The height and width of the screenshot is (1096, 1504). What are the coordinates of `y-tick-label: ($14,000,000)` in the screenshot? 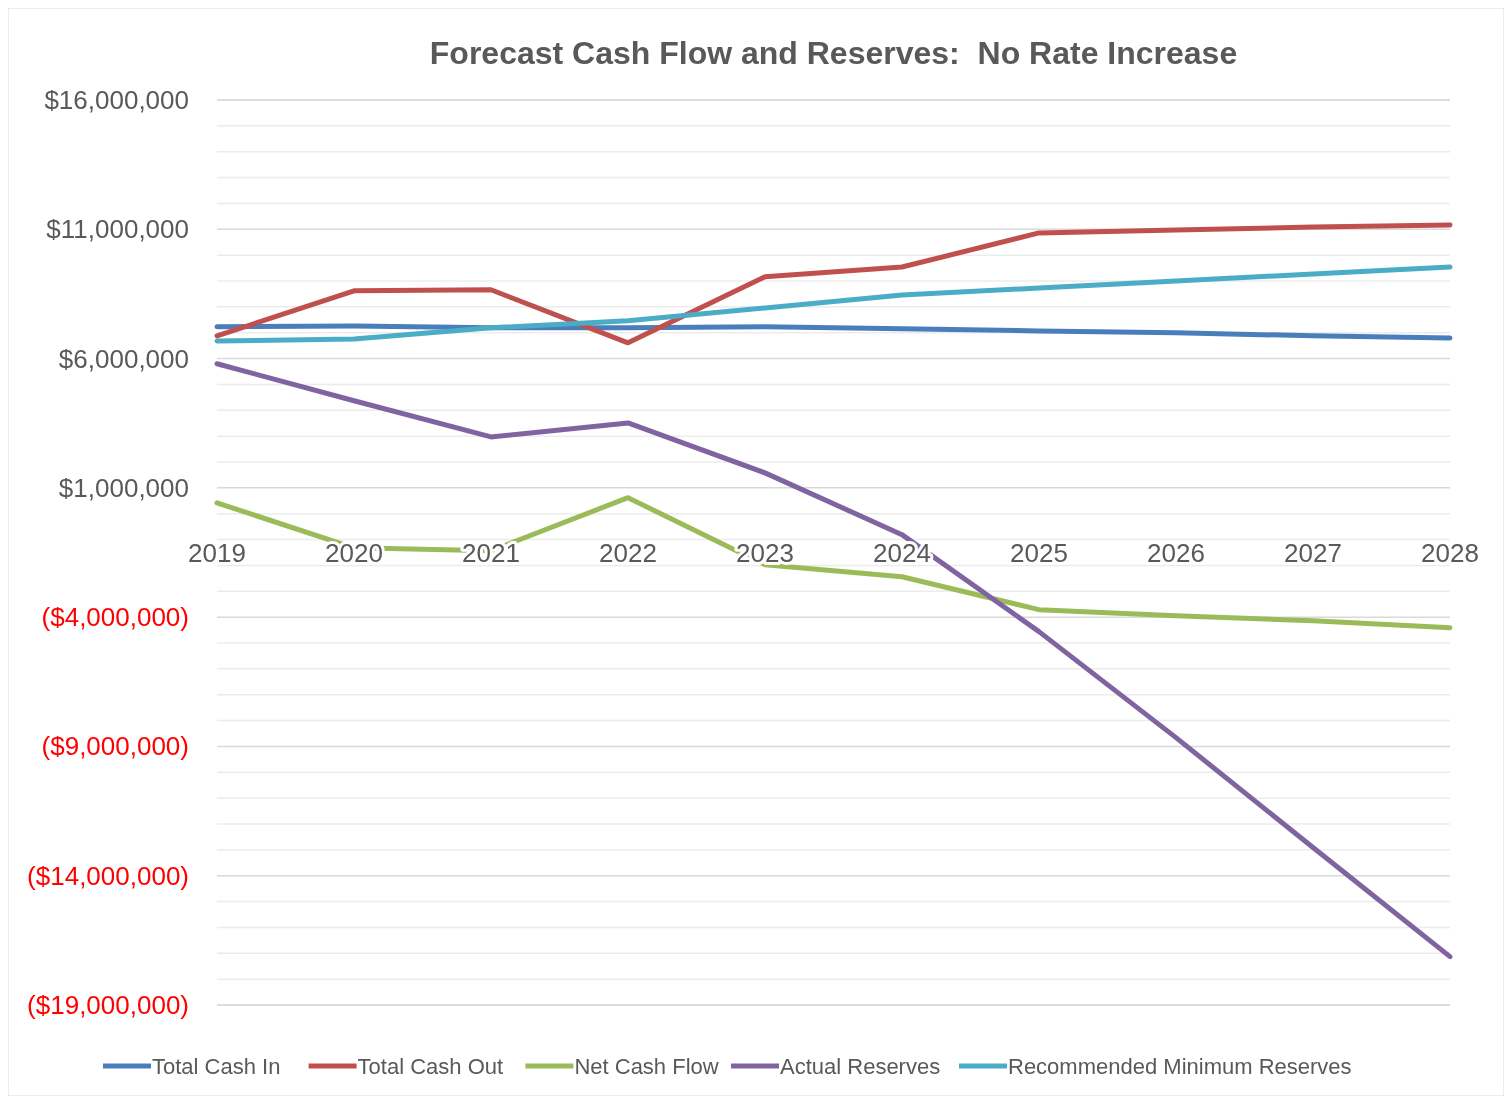 It's located at (108, 875).